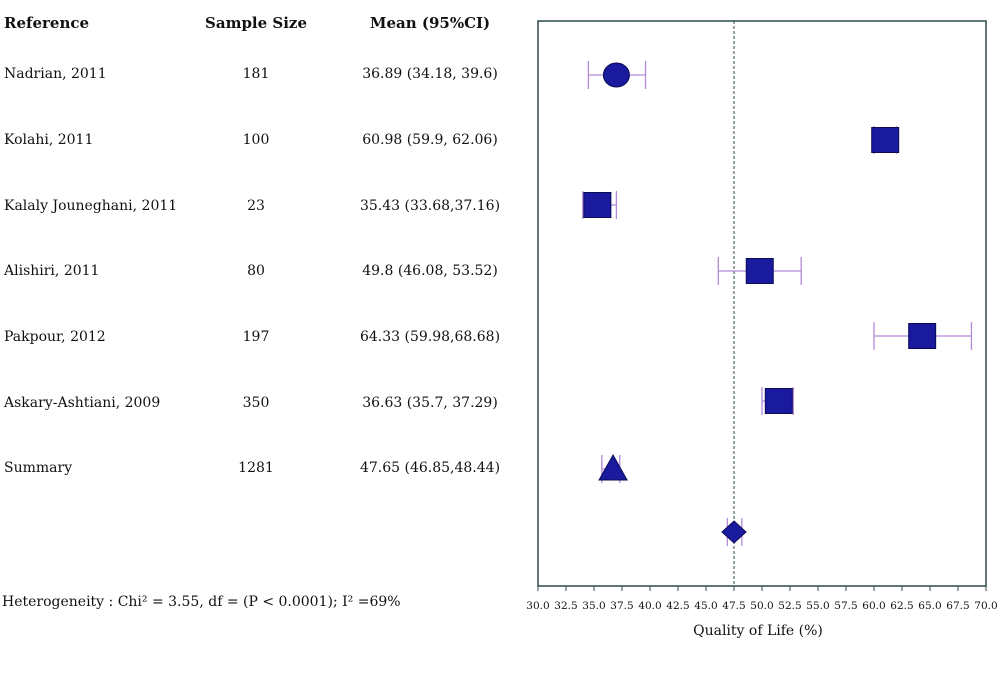 This screenshot has width=1000, height=686. I want to click on x-tick-label: 62.5, so click(901, 606).